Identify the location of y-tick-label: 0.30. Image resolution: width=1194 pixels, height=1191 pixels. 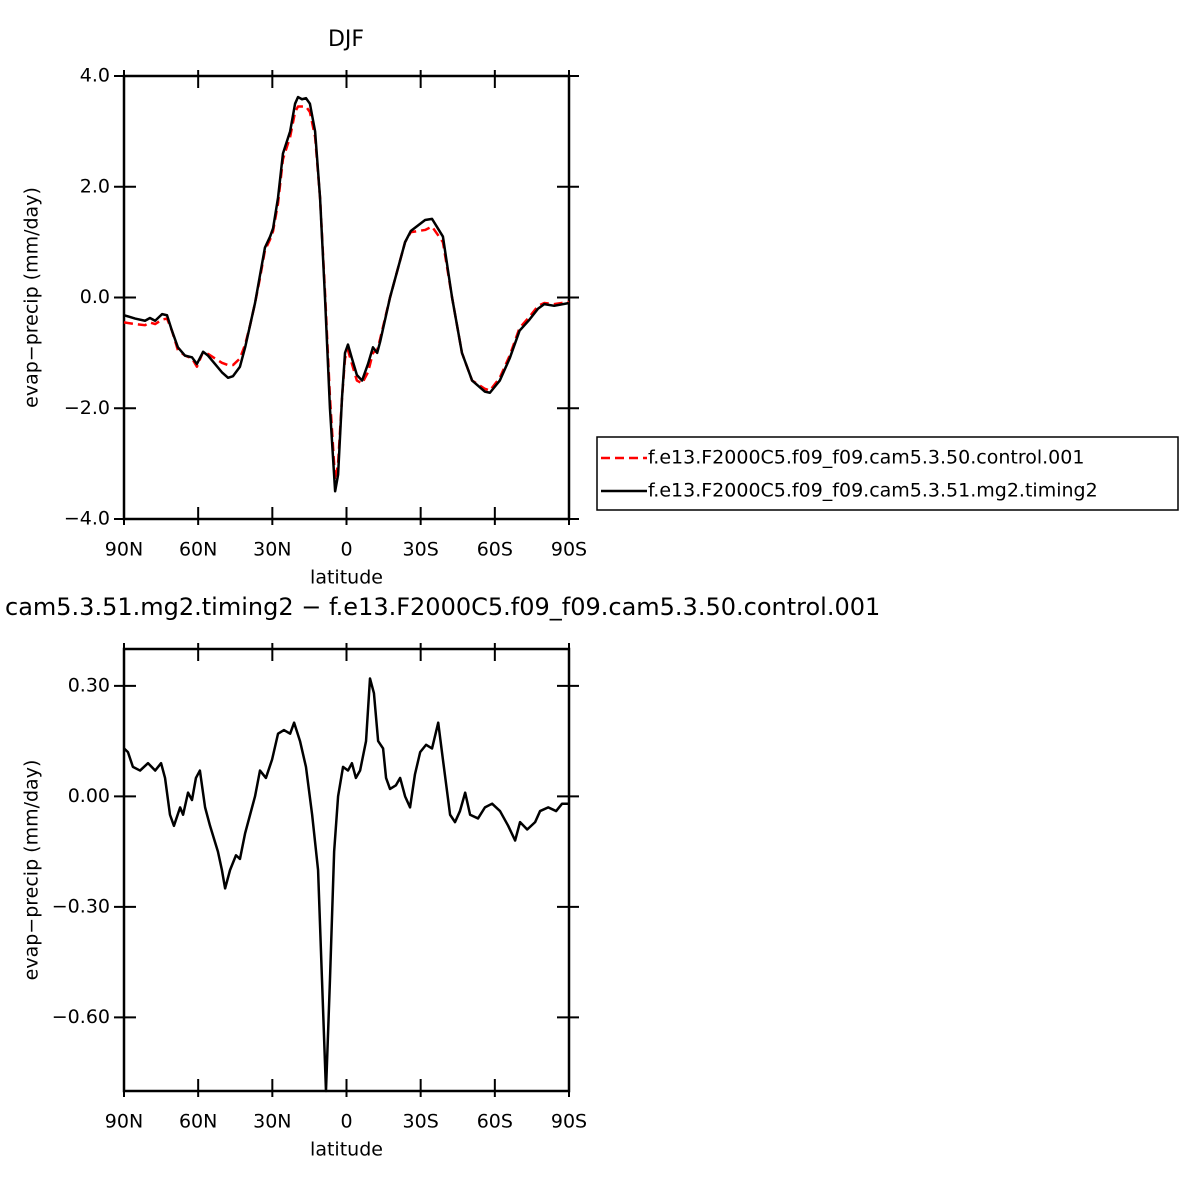
(89, 685).